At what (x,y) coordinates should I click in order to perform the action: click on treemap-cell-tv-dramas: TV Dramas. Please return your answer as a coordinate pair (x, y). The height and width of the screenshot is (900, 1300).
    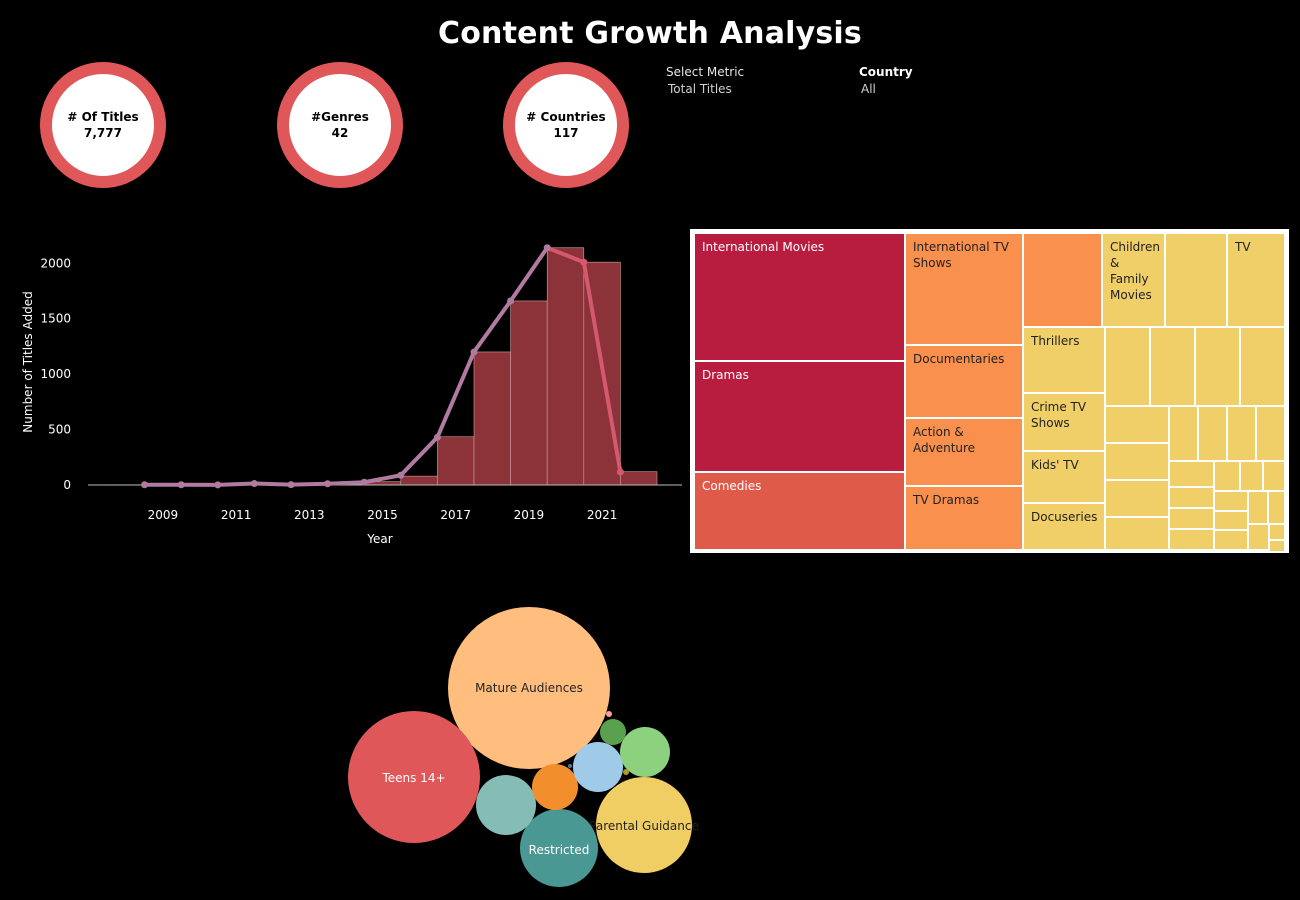
    Looking at the image, I should click on (964, 518).